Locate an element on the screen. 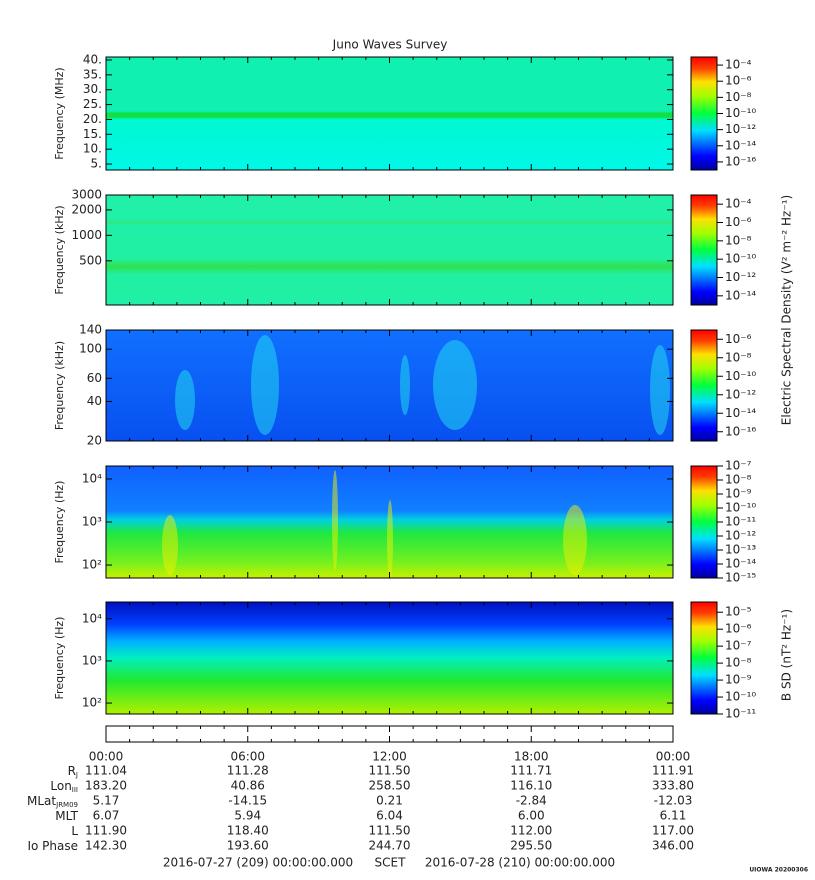 This screenshot has width=815, height=880. ephemeris-value: 295.50 is located at coordinates (531, 846).